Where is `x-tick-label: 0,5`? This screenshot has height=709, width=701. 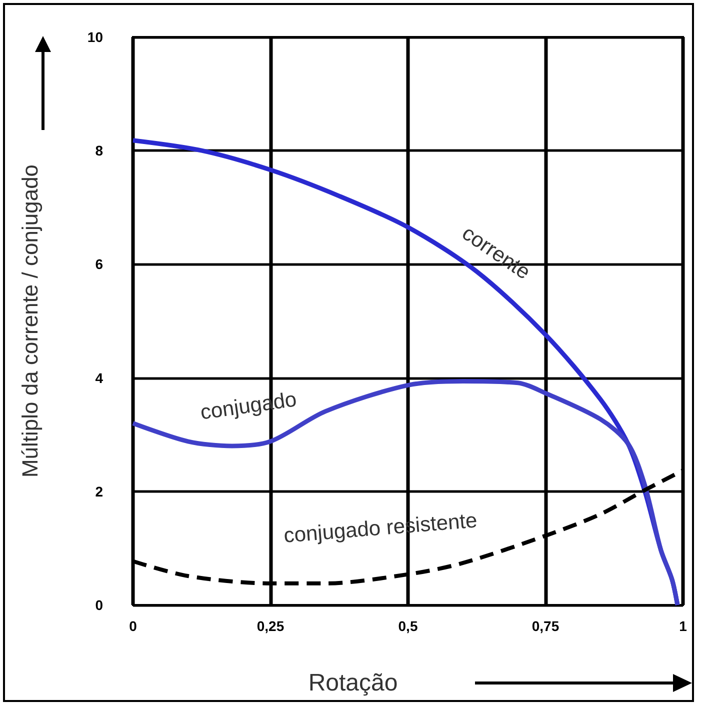
x-tick-label: 0,5 is located at coordinates (408, 626).